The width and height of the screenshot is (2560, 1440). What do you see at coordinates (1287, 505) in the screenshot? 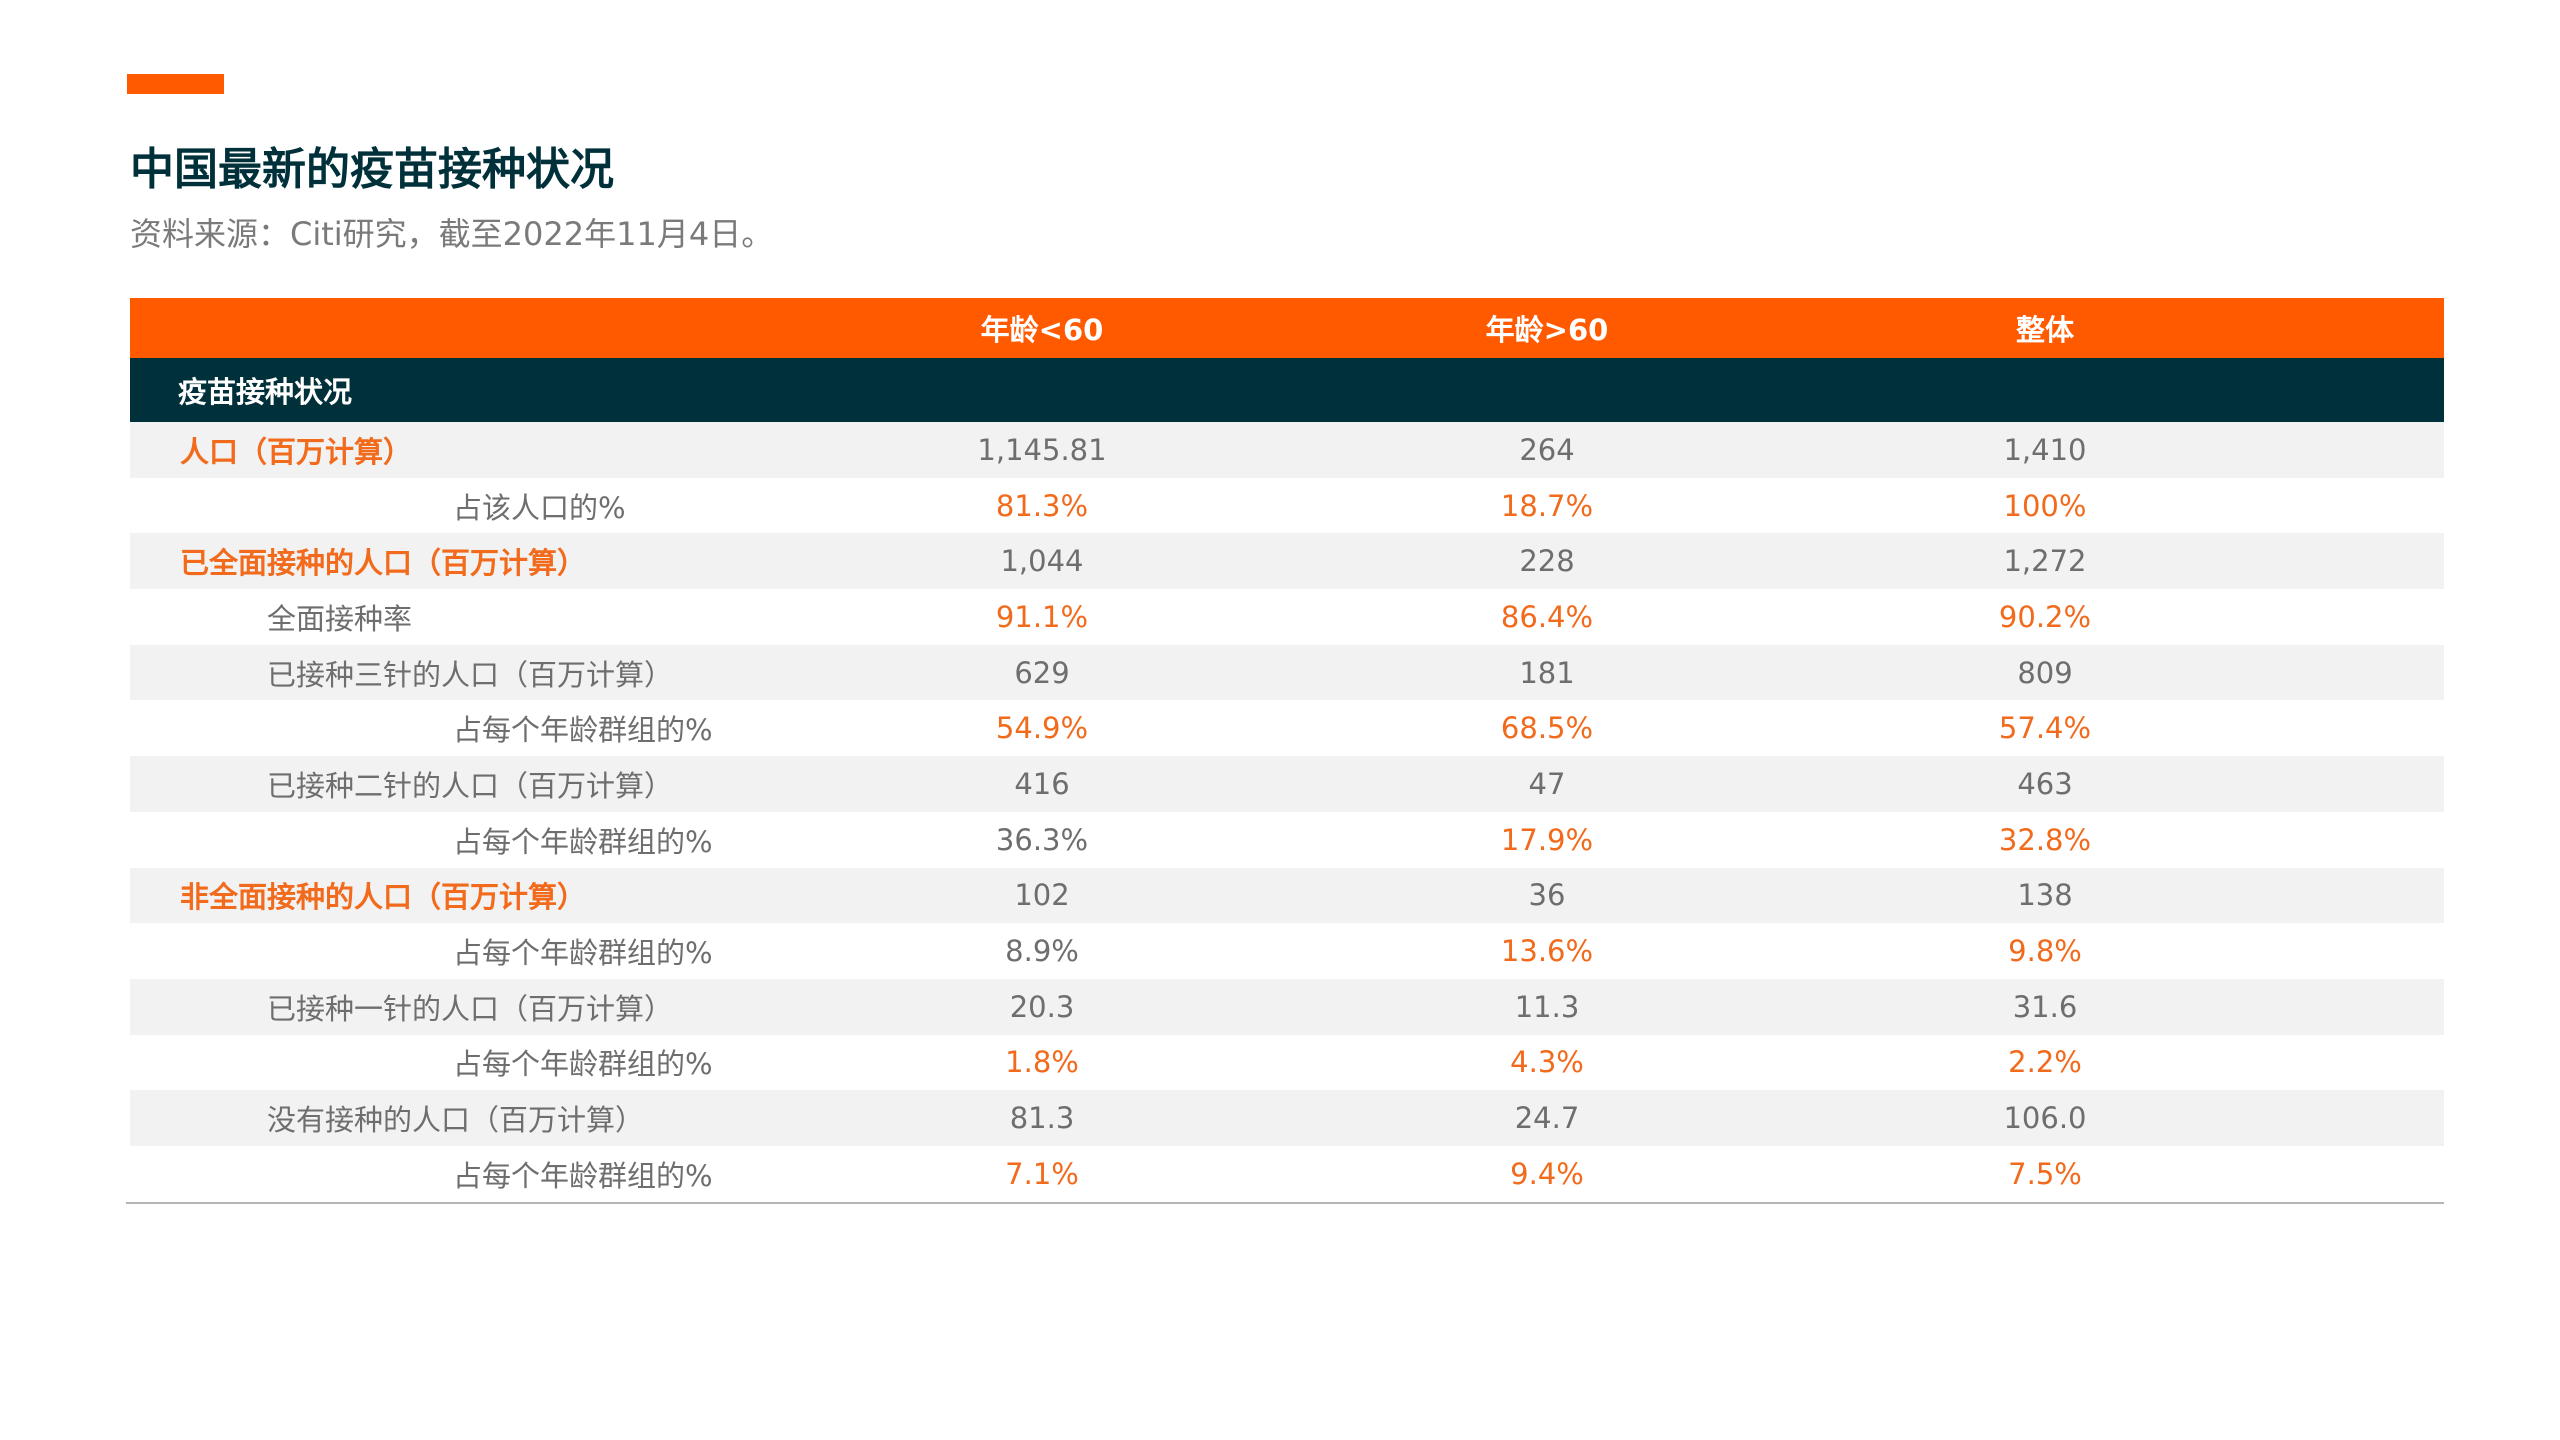
I see `table-row: 占该人口的% 81.3% 18.7% 100%` at bounding box center [1287, 505].